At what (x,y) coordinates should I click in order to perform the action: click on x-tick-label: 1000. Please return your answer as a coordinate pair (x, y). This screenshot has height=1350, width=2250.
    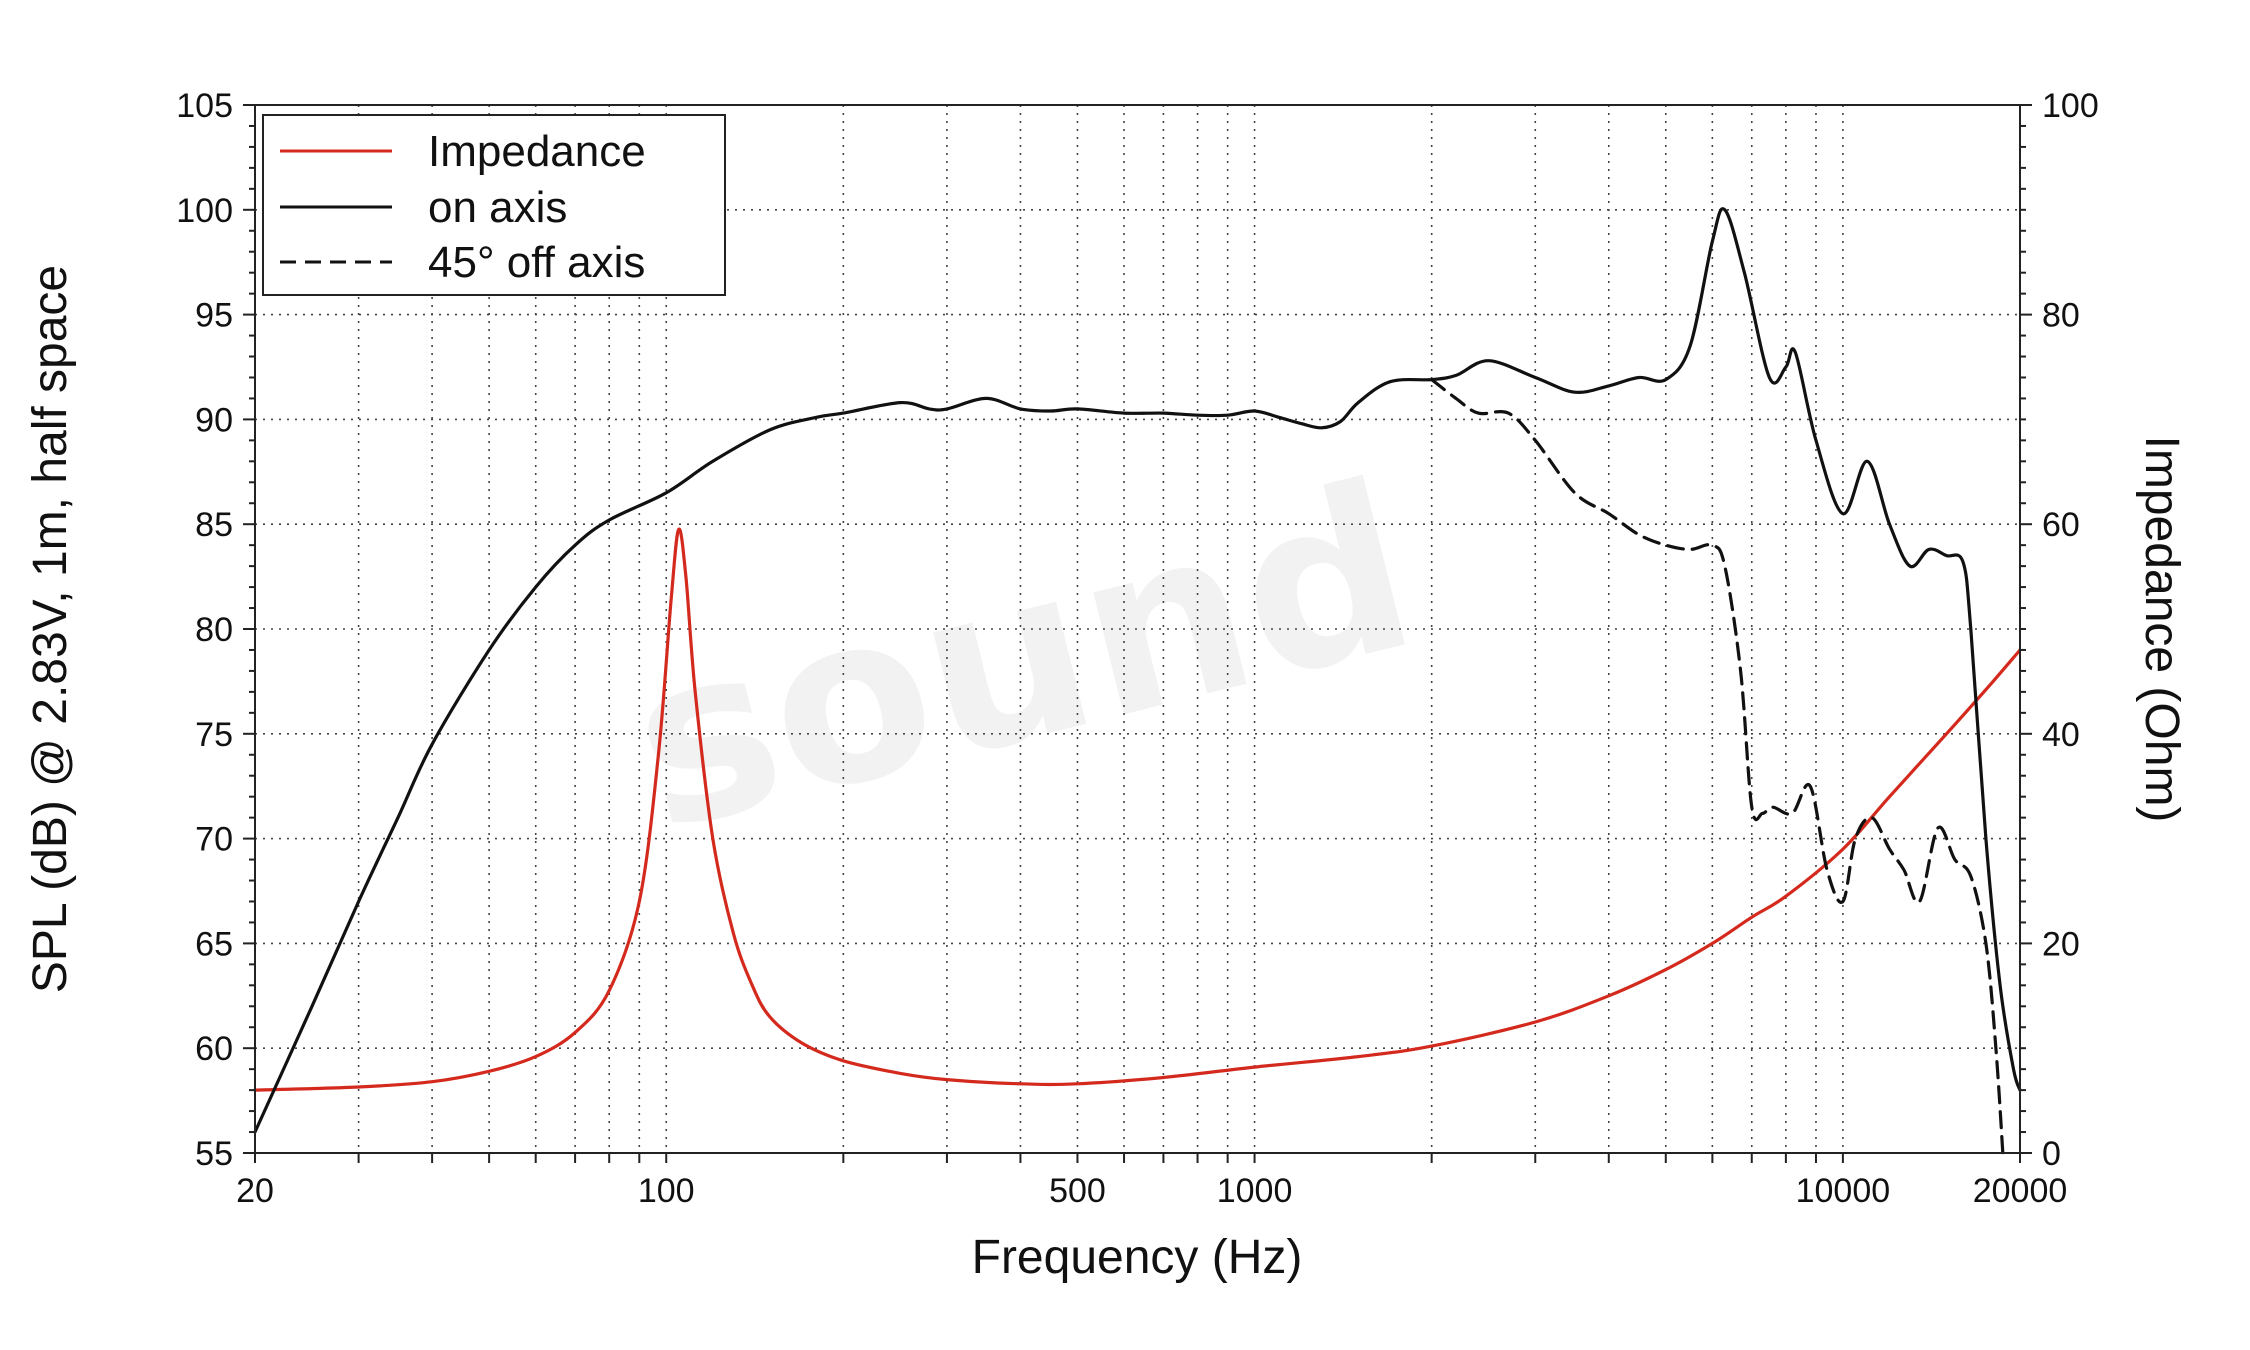
    Looking at the image, I should click on (1255, 1191).